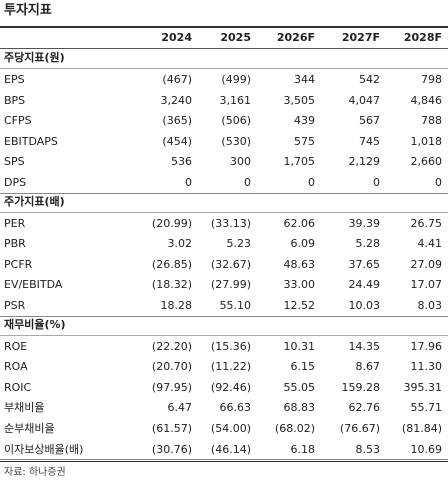 This screenshot has width=448, height=484. What do you see at coordinates (16, 367) in the screenshot?
I see `row-label: ROA` at bounding box center [16, 367].